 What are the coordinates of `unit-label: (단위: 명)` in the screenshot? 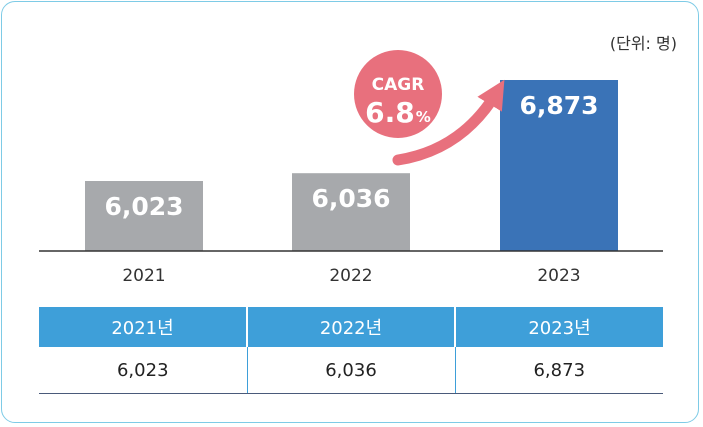 It's located at (643, 43).